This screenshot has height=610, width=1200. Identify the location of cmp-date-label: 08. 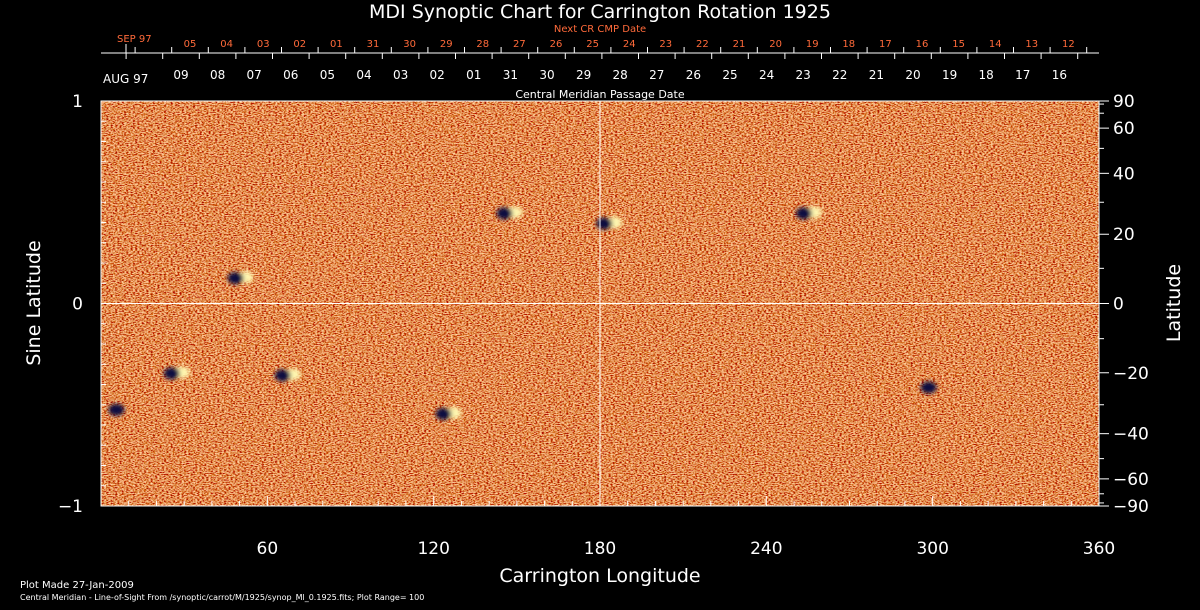
(217, 75).